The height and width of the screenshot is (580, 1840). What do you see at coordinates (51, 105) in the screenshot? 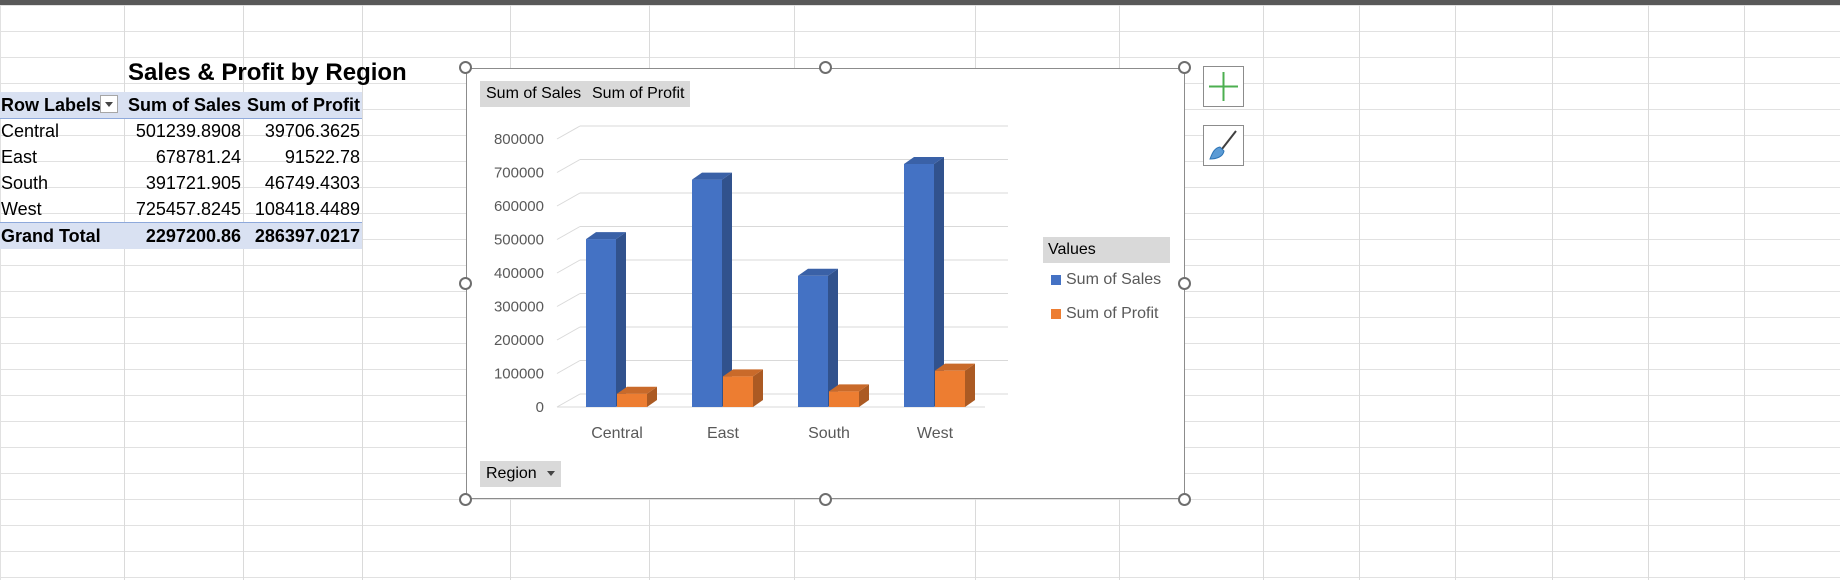
I see `row-labels-header: Row Labels` at bounding box center [51, 105].